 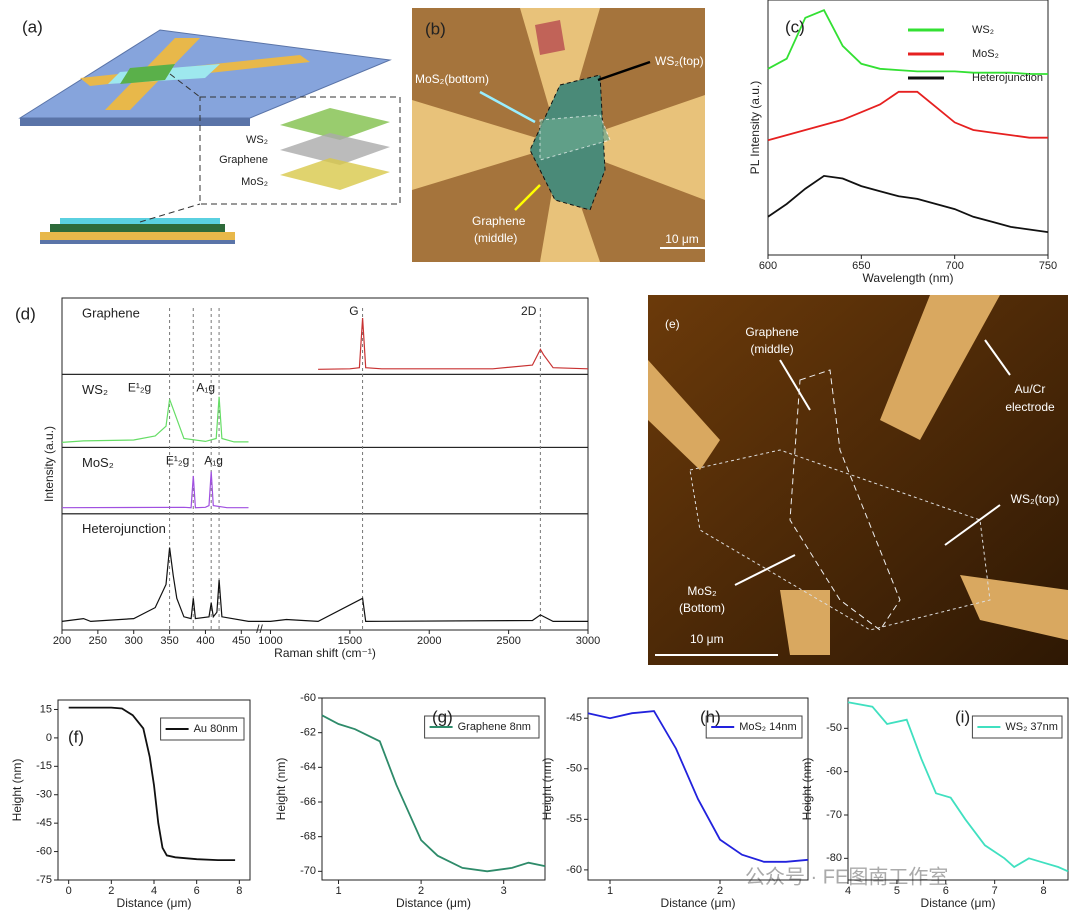 I want to click on x-tick-label: 300, so click(x=134, y=641).